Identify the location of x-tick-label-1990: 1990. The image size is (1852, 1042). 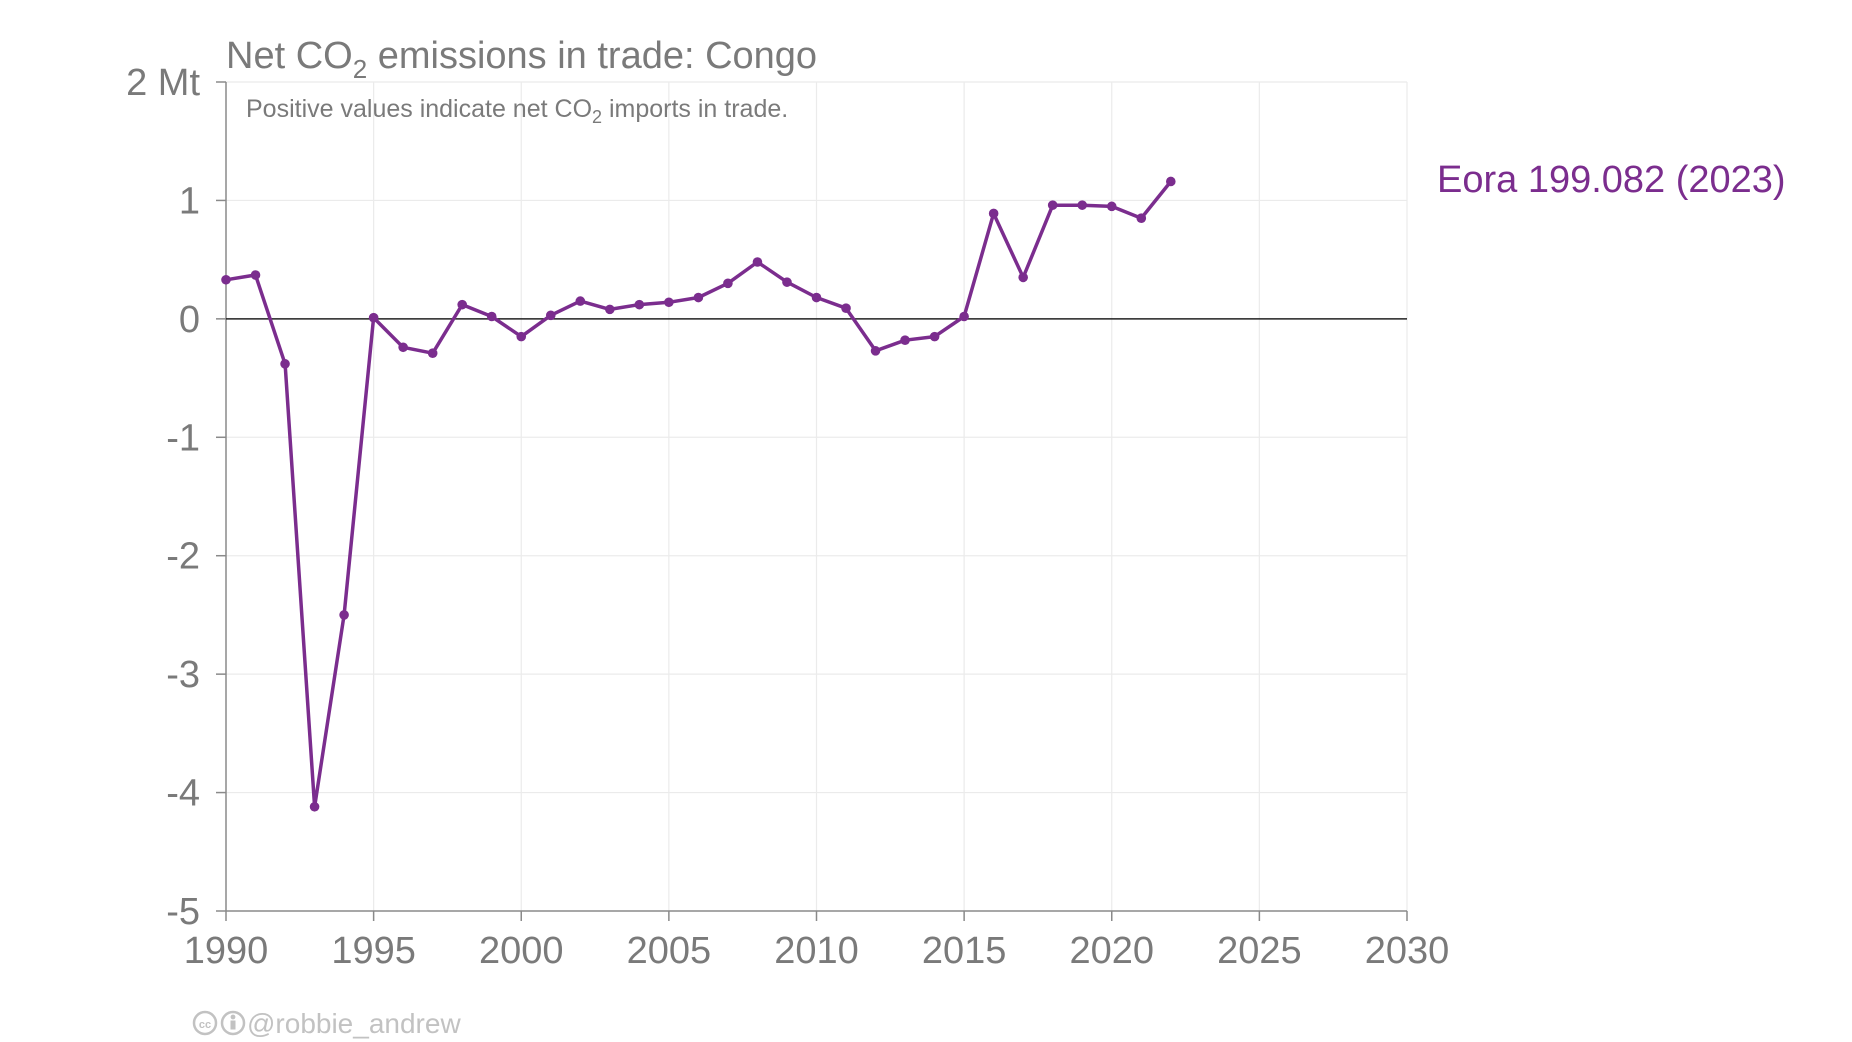
(226, 951).